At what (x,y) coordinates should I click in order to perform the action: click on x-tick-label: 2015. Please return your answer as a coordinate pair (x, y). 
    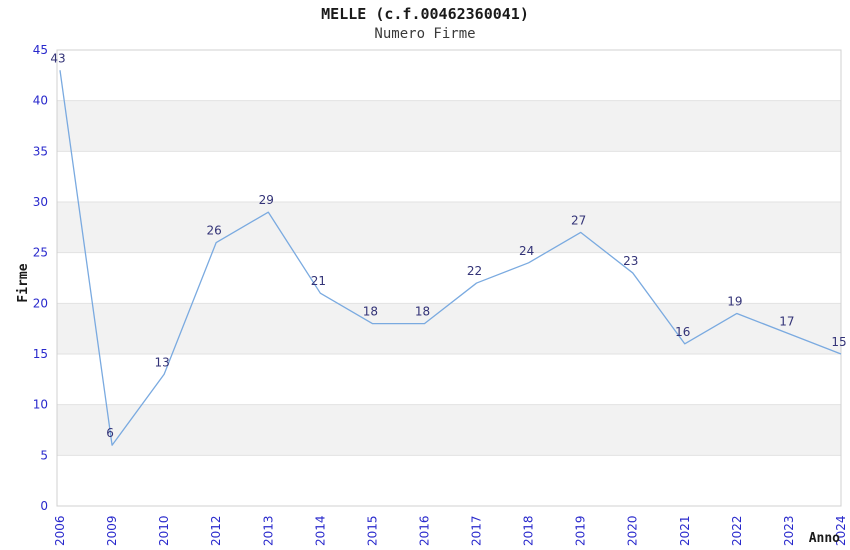
    Looking at the image, I should click on (372, 530).